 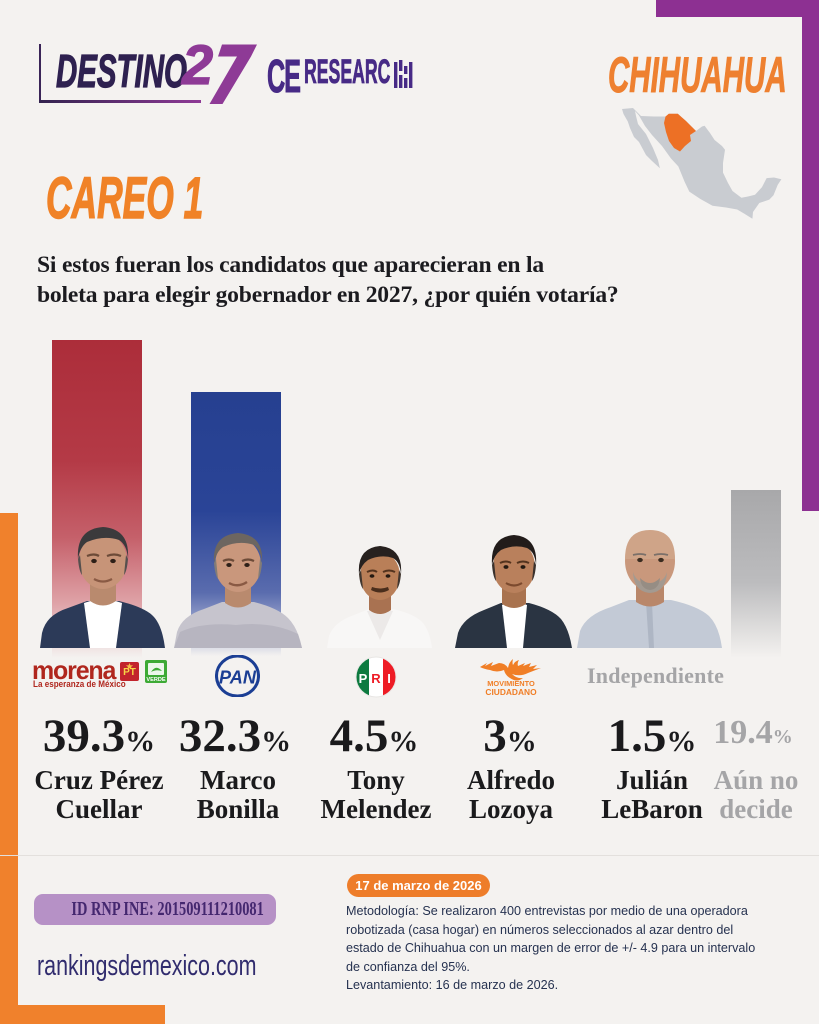 I want to click on svg-text: P, so click(x=363, y=678).